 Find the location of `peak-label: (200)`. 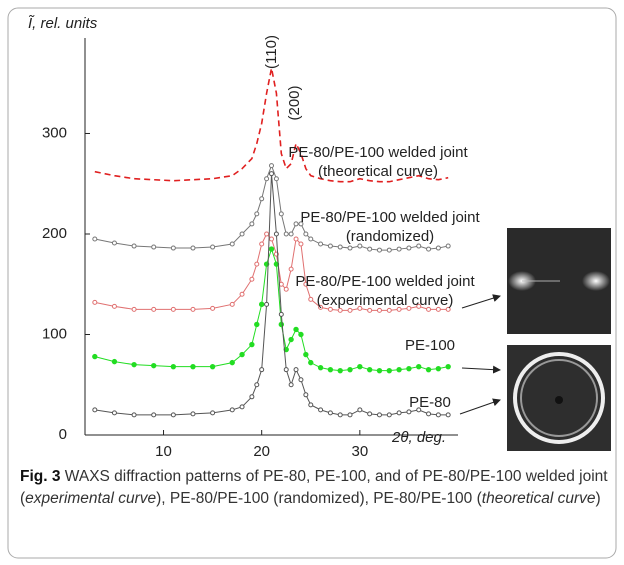

peak-label: (200) is located at coordinates (294, 102).